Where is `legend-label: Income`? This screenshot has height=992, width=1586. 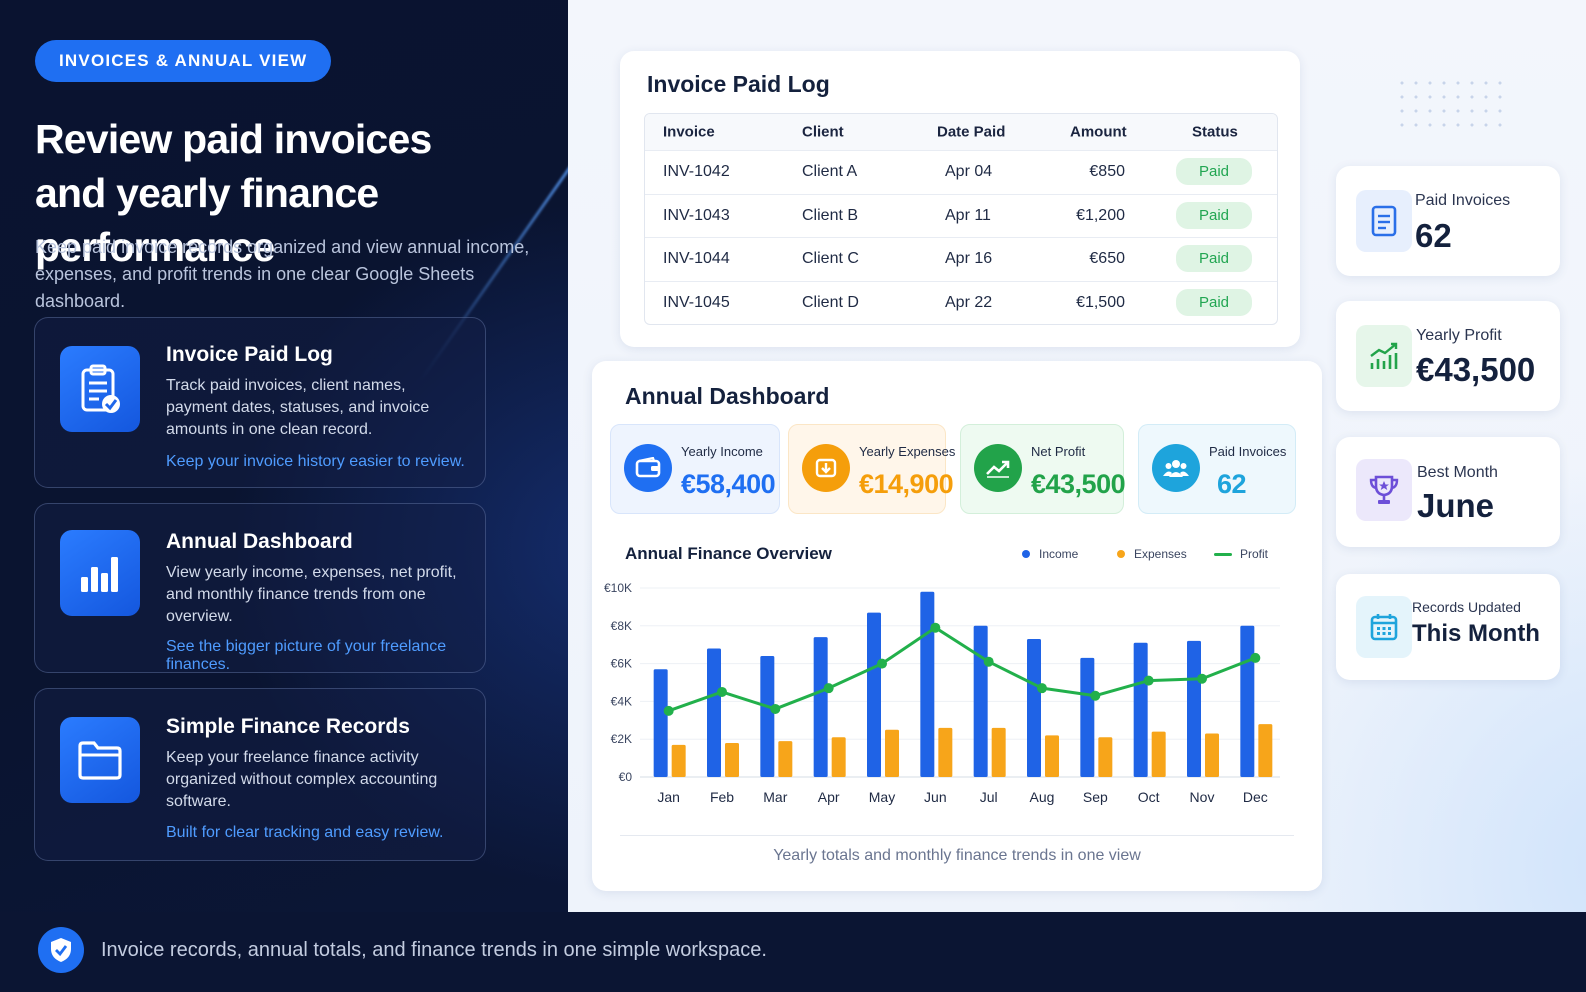
legend-label: Income is located at coordinates (1059, 554).